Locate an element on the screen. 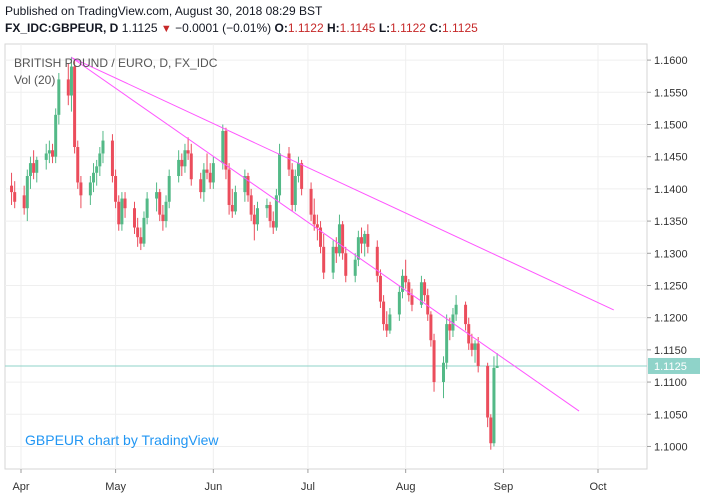 The height and width of the screenshot is (503, 705). chart-title: BRITISH POUND / EURO, D, FX_IDC is located at coordinates (116, 63).